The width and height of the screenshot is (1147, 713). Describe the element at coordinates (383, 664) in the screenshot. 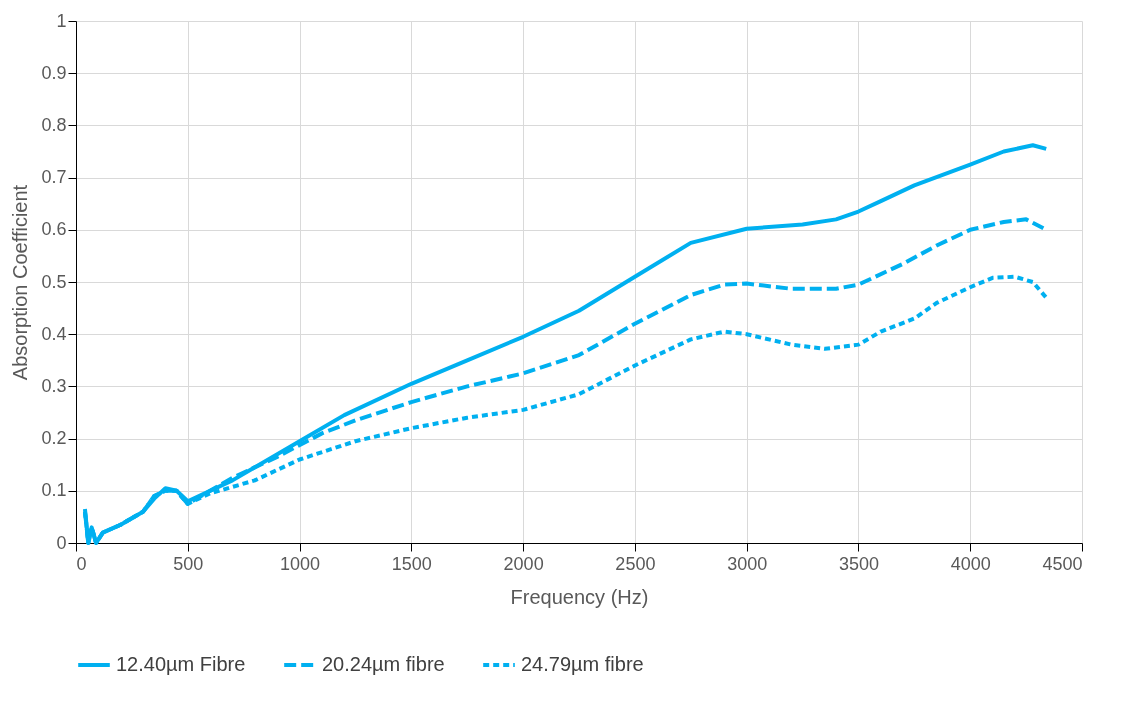

I see `legend-label: 20.24µm fibre` at that location.